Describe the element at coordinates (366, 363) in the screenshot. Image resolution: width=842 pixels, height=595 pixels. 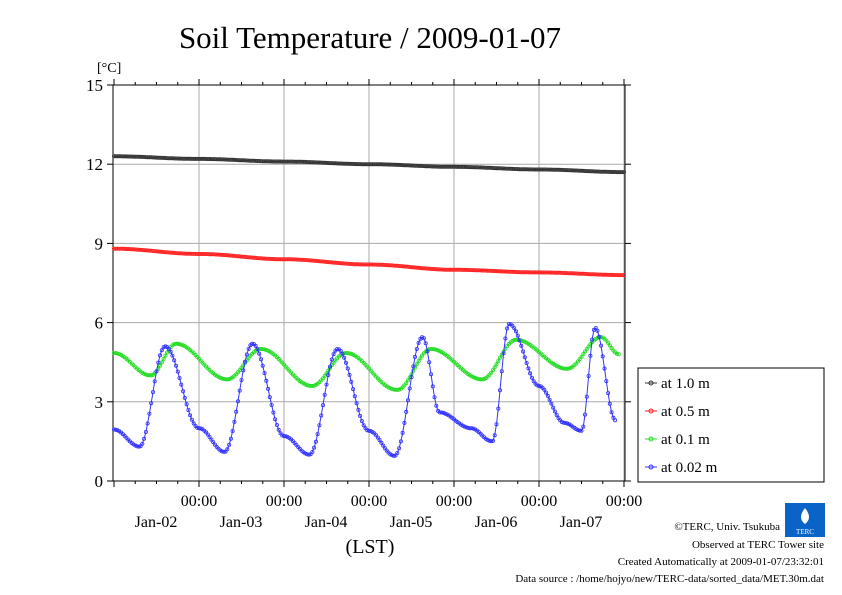
I see `series-at-0-1-m` at that location.